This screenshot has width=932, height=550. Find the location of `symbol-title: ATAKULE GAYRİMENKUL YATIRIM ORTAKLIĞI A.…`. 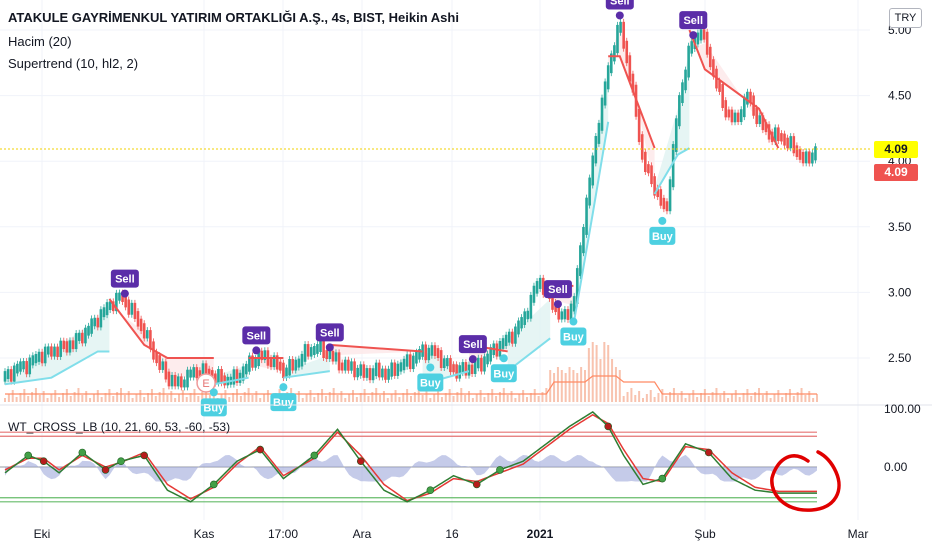

symbol-title: ATAKULE GAYRİMENKUL YATIRIM ORTAKLIĞI A.… is located at coordinates (233, 17).